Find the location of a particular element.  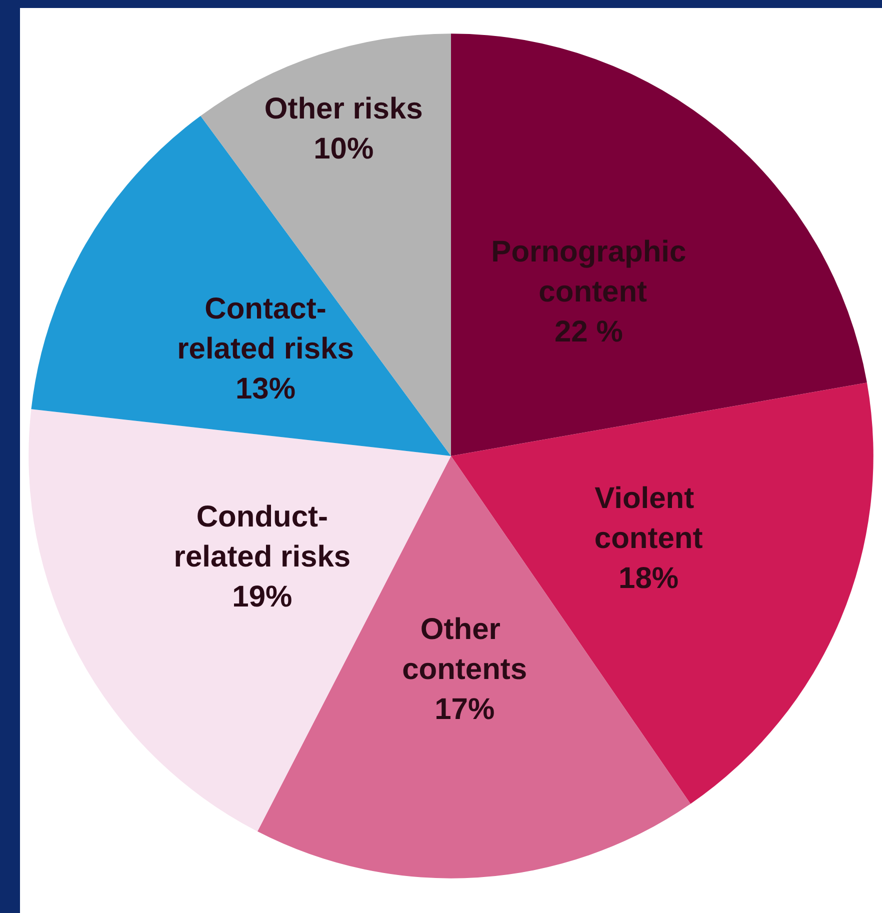

data-label: 10% is located at coordinates (344, 149).